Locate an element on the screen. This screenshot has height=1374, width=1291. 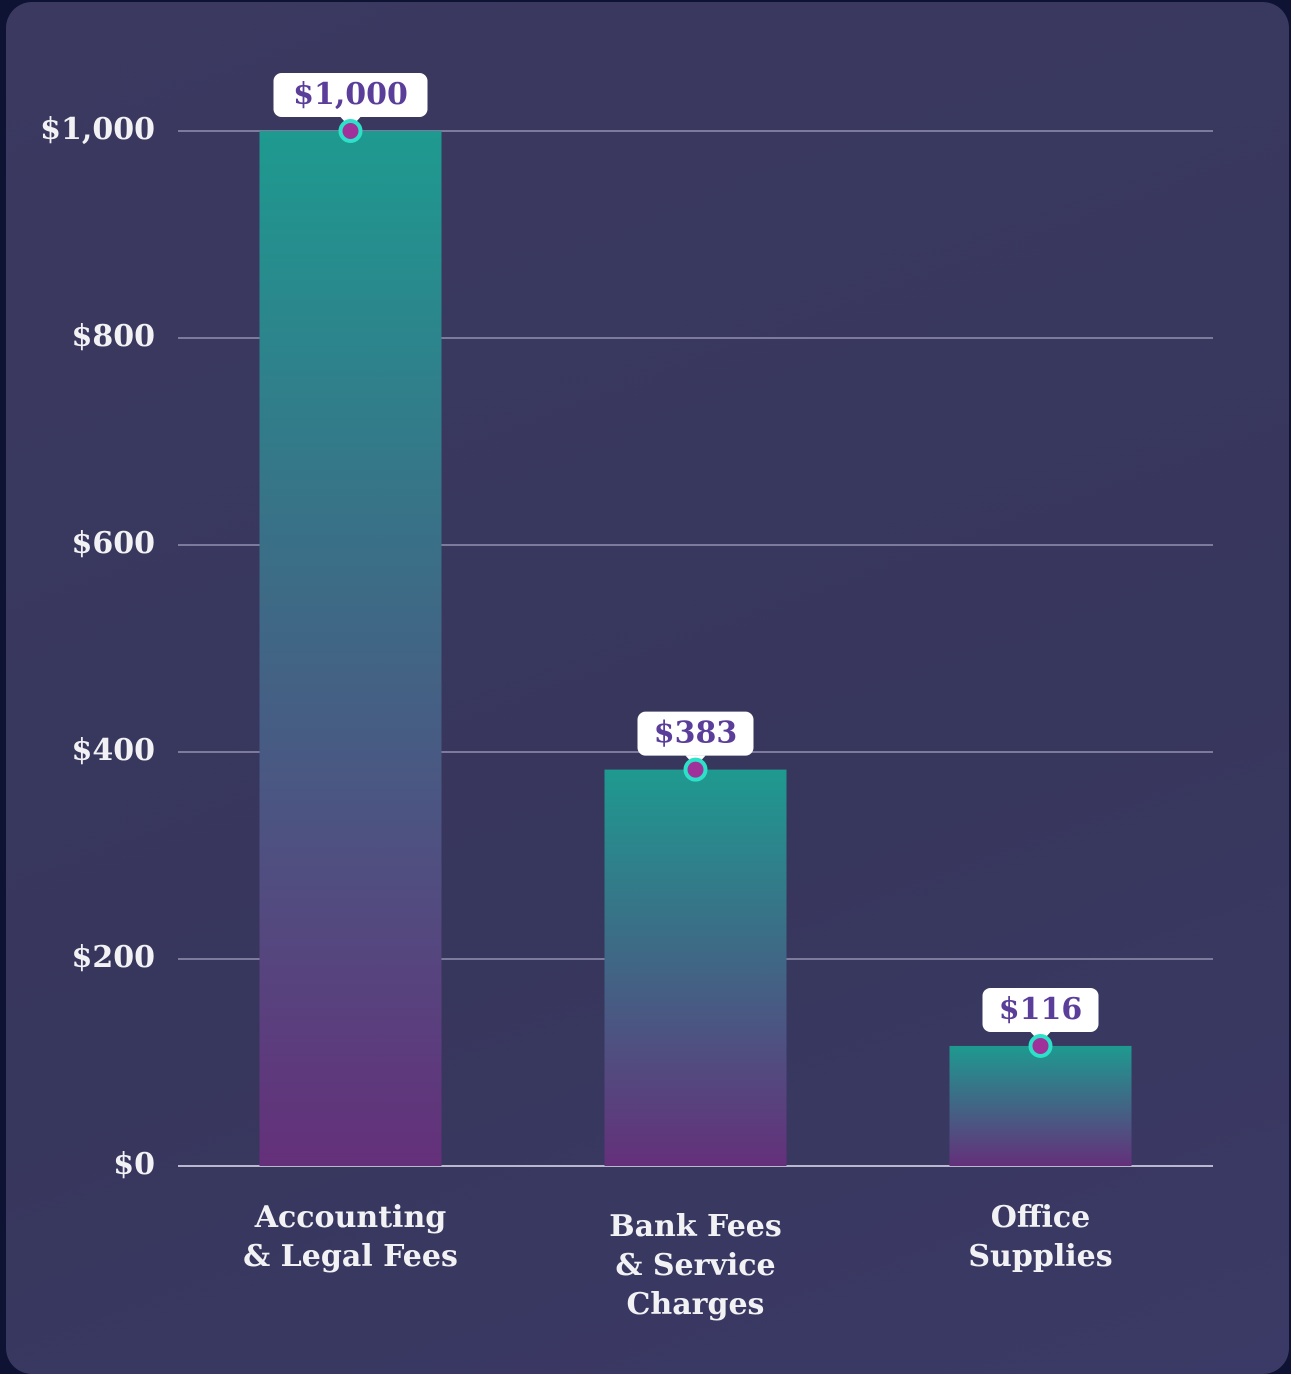
value-label: $116 is located at coordinates (1040, 1015).